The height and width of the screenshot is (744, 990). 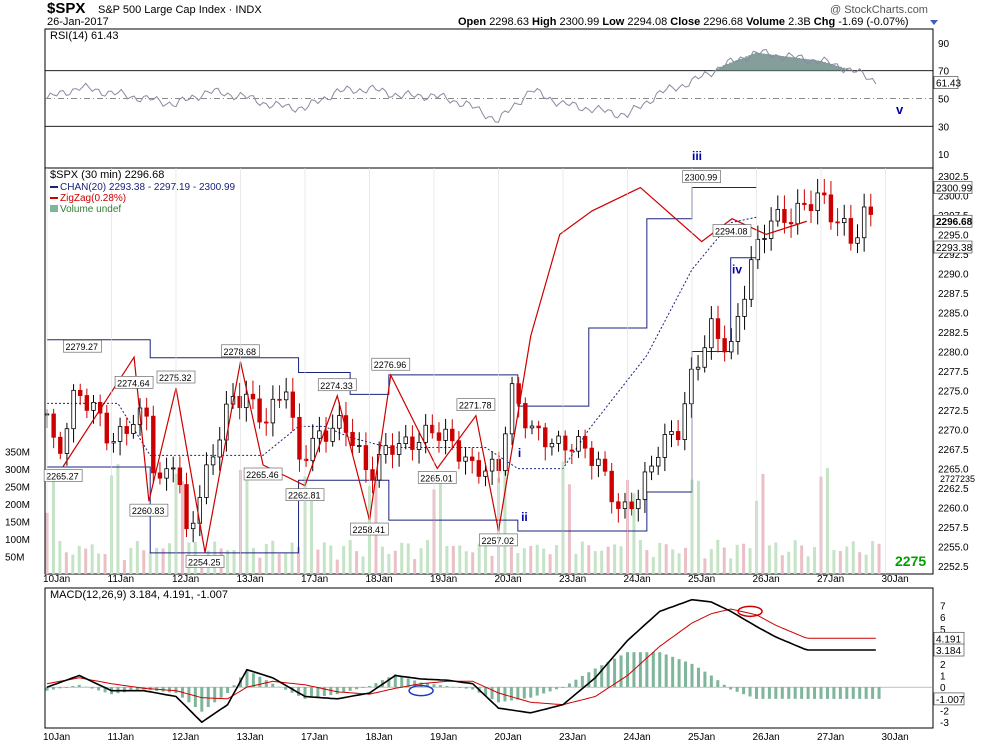 I want to click on volume-tick-label: 200M, so click(x=17, y=505).